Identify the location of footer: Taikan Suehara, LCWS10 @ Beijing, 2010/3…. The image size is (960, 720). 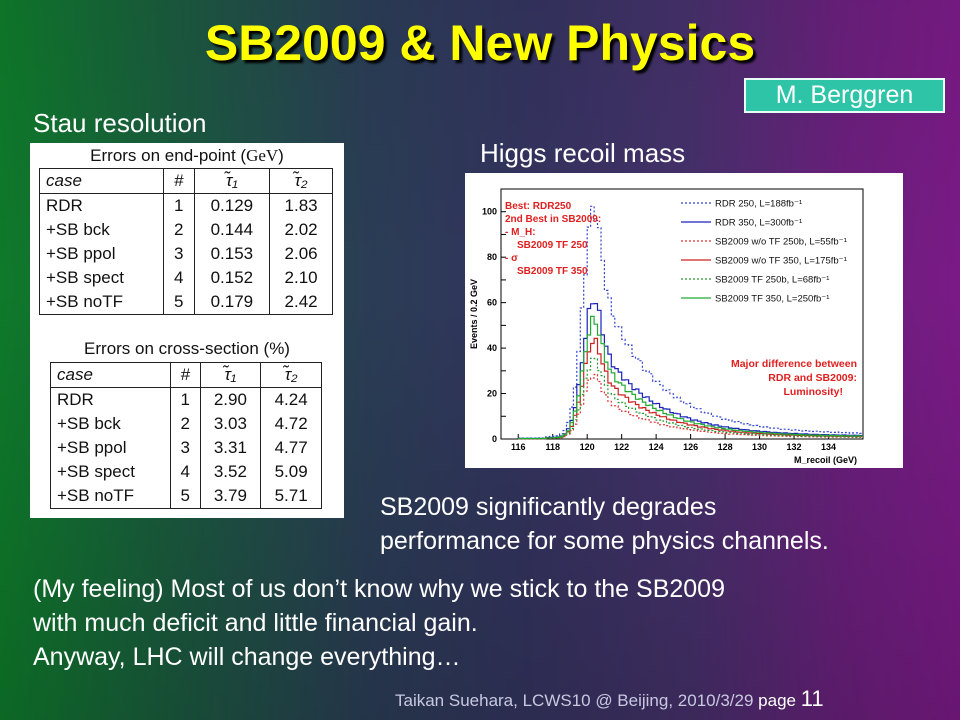
(609, 699).